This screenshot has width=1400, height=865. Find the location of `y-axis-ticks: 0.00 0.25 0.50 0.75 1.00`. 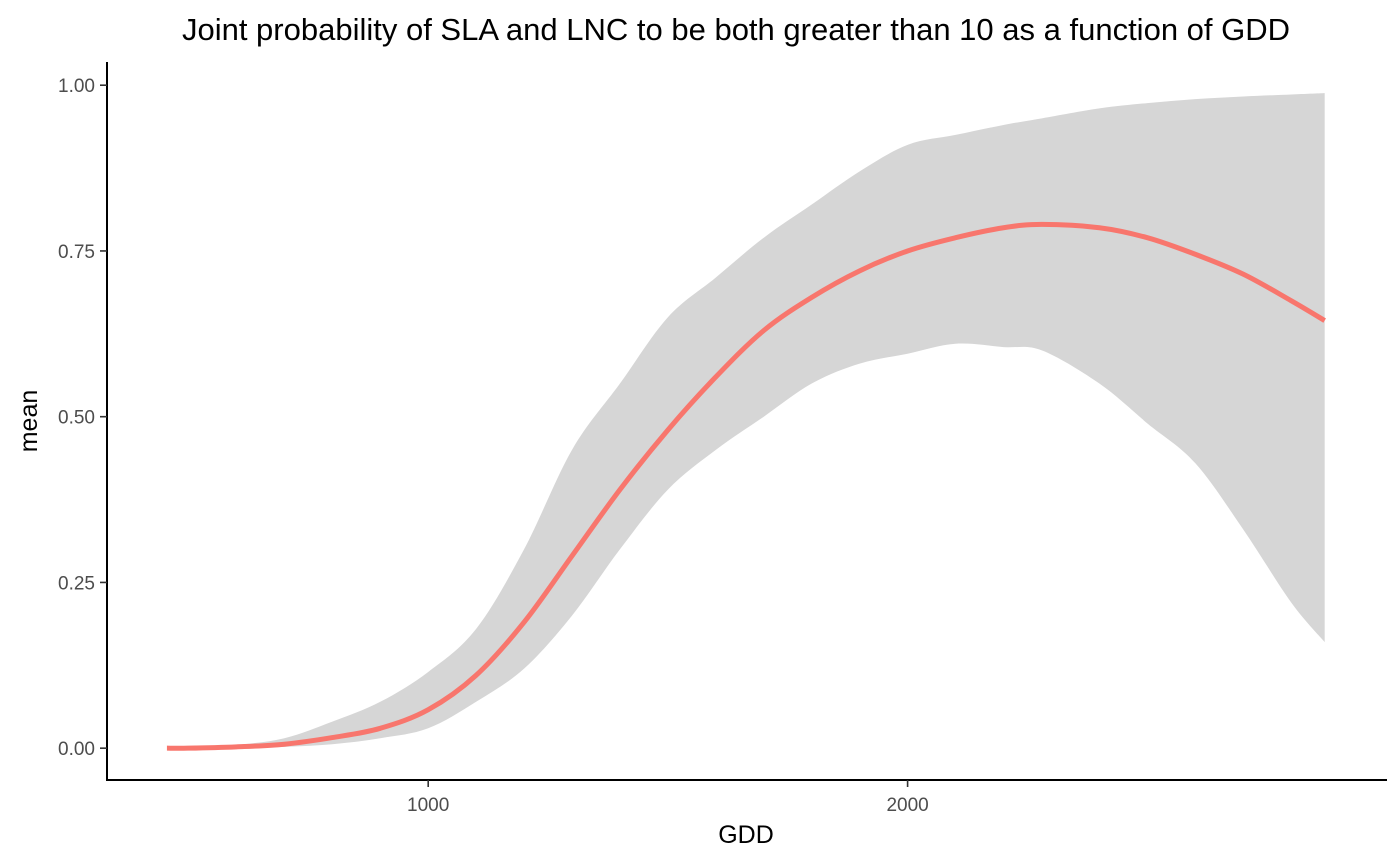

y-axis-ticks: 0.00 0.25 0.50 0.75 1.00 is located at coordinates (82, 418).